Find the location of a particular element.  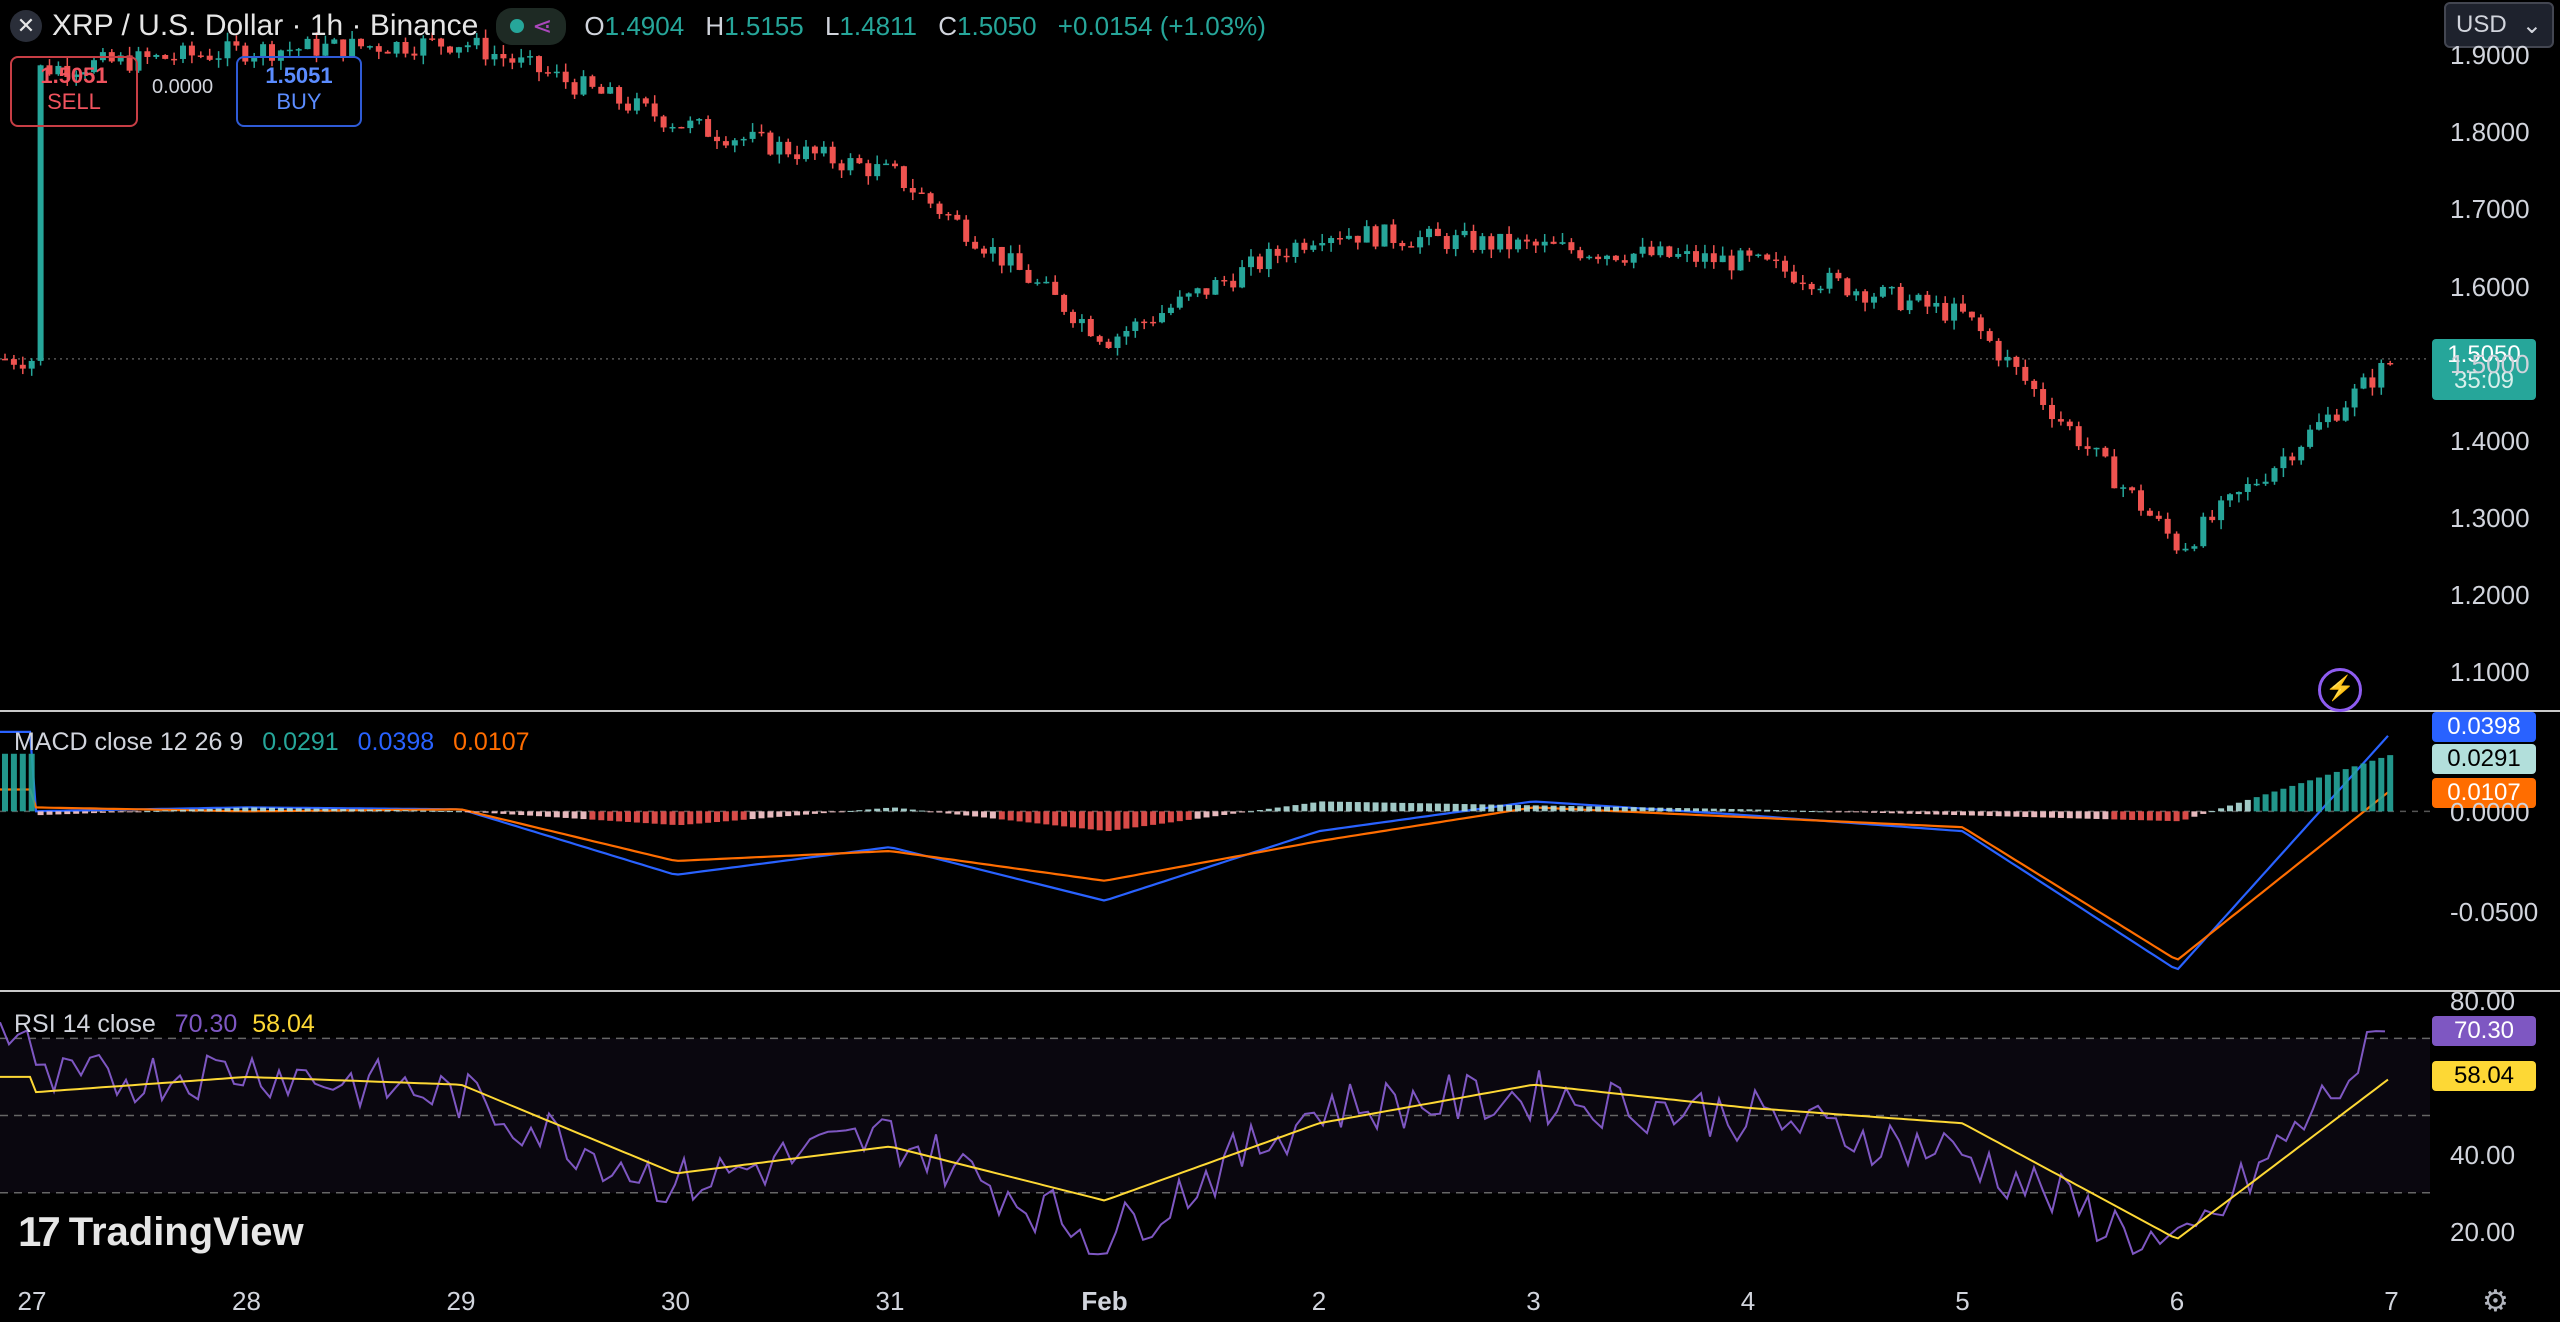

settings-icon: ⚙ is located at coordinates (2495, 1301).